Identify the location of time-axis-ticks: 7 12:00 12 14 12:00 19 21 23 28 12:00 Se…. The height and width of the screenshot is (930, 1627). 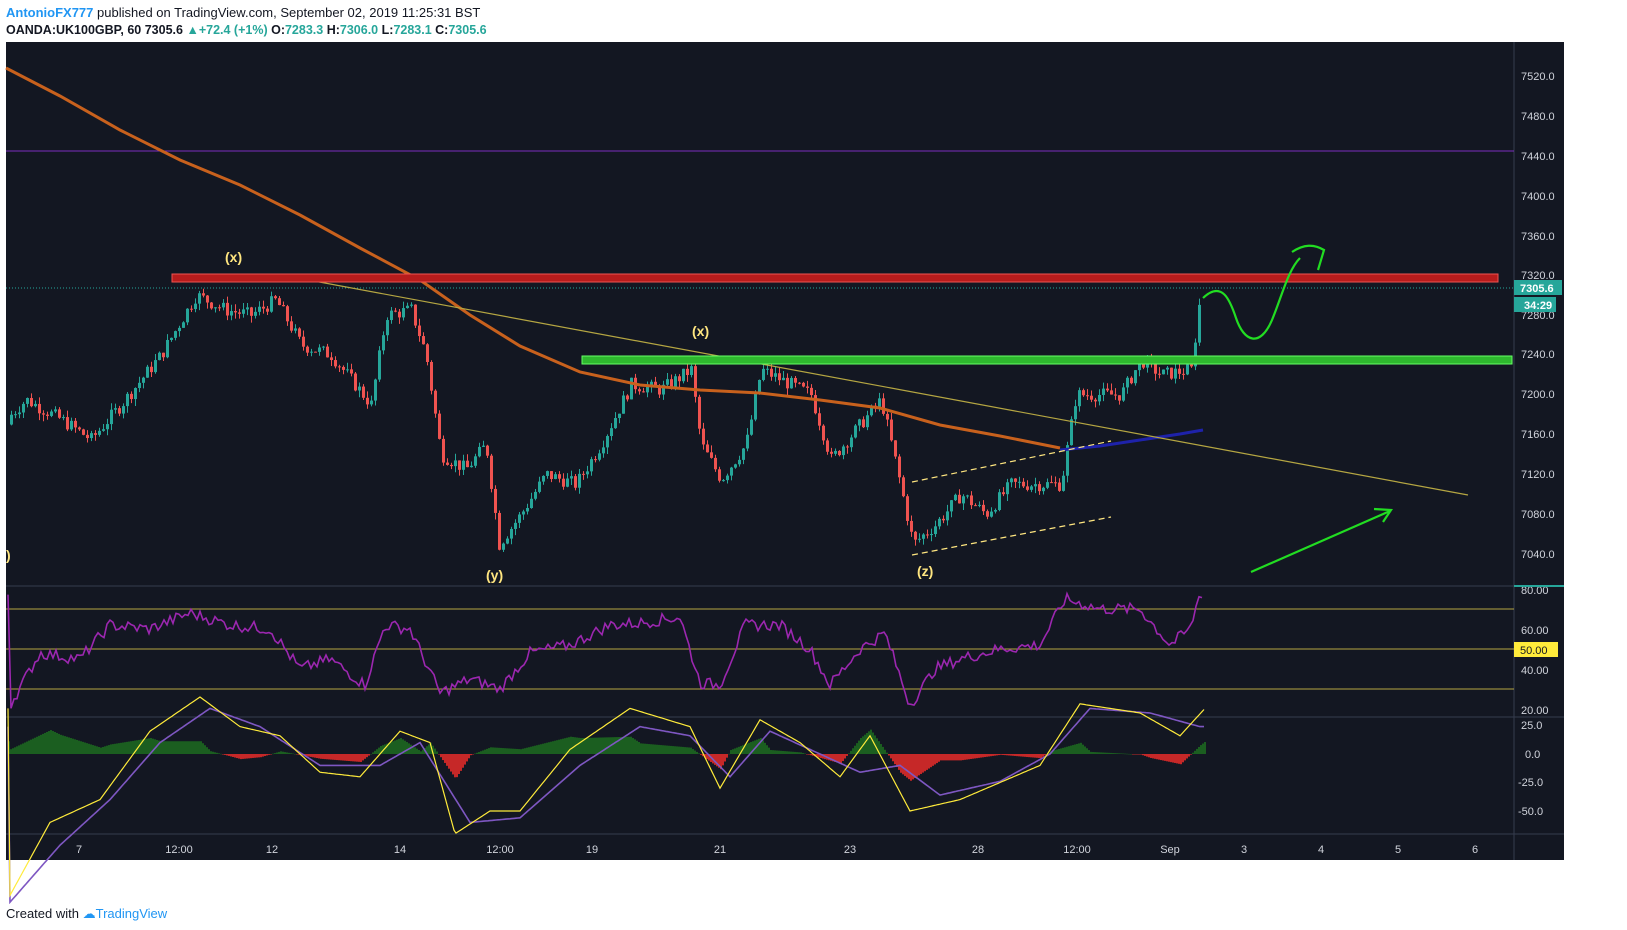
(777, 850).